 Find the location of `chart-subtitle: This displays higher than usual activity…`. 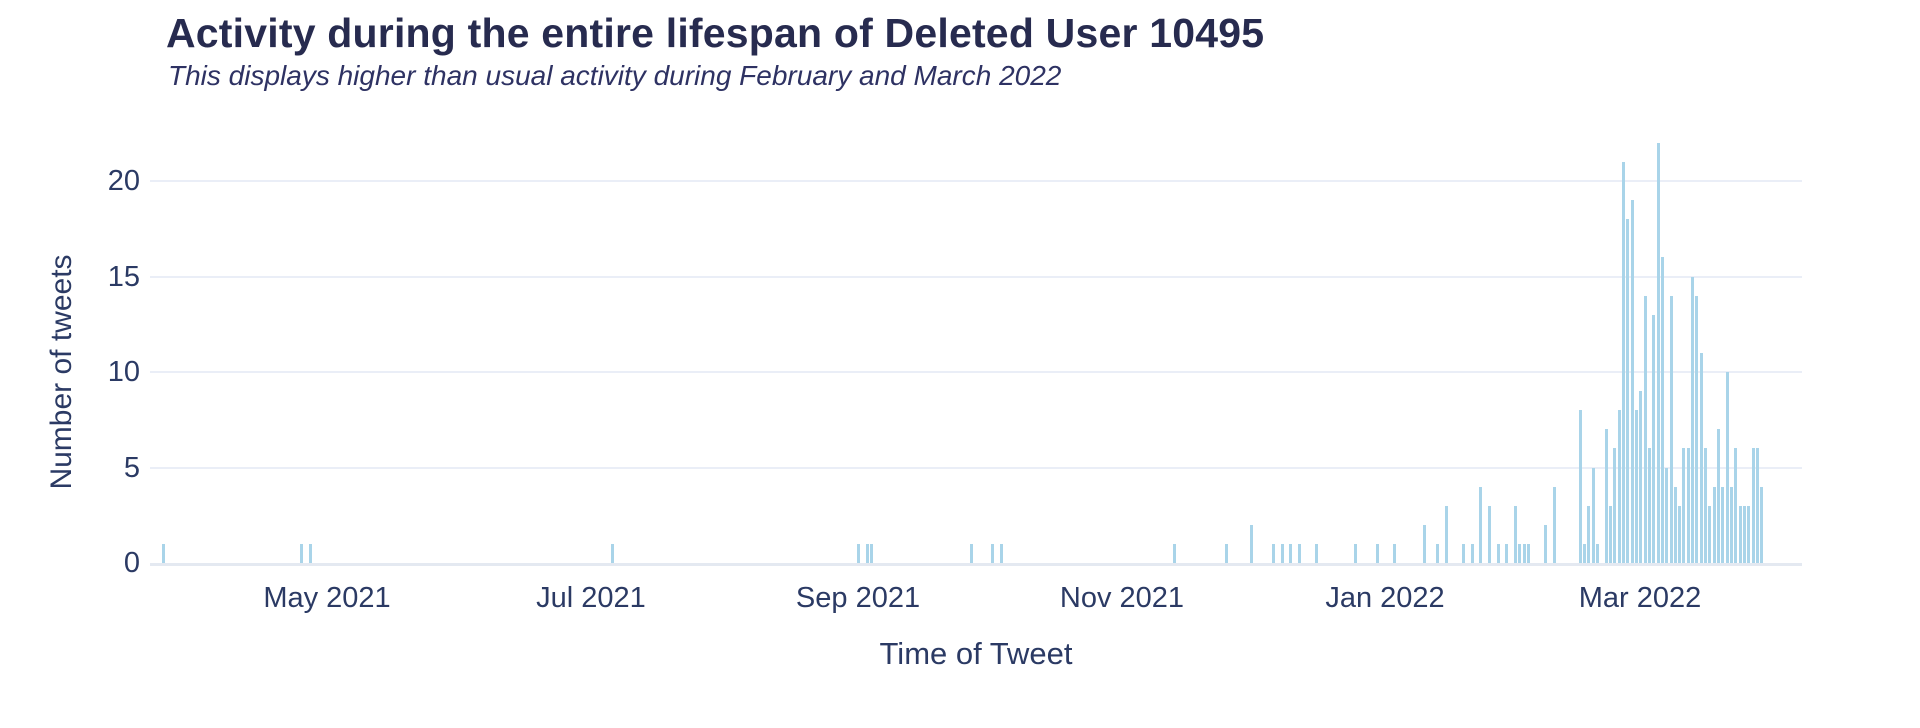

chart-subtitle: This displays higher than usual activity… is located at coordinates (615, 75).